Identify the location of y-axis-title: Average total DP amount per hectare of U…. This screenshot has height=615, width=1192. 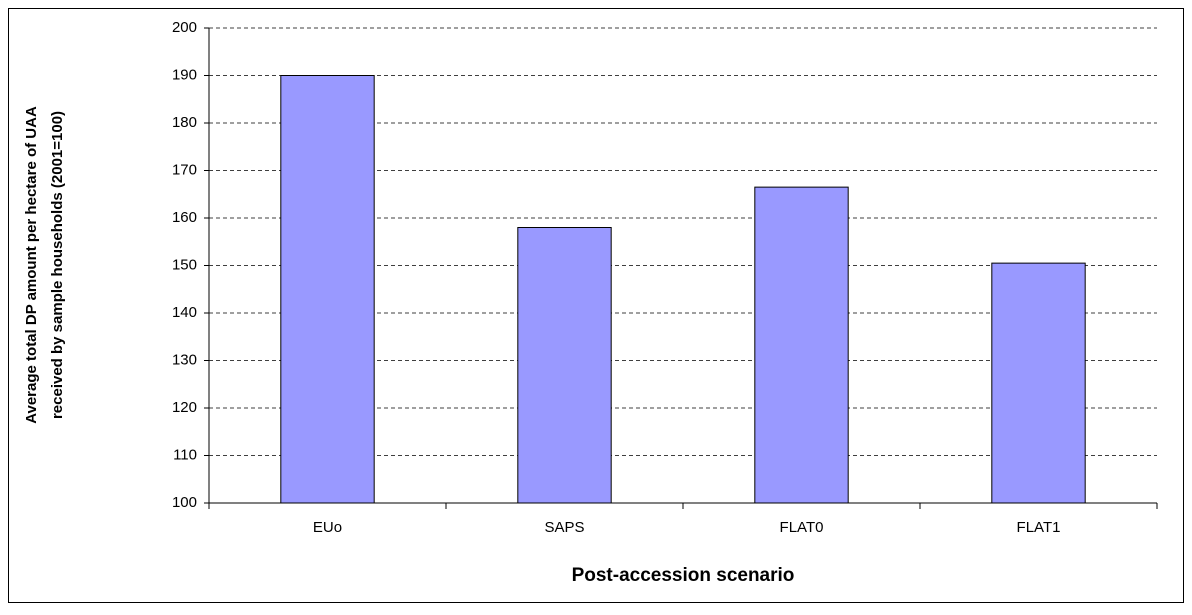
(44, 265).